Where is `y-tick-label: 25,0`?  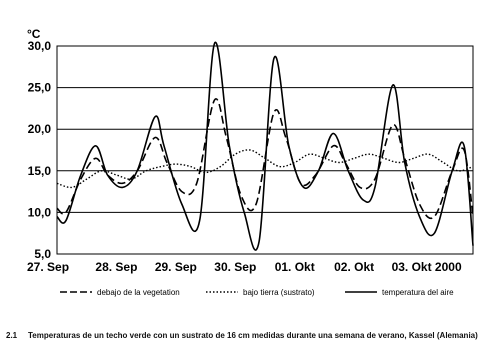
y-tick-label: 25,0 is located at coordinates (40, 88).